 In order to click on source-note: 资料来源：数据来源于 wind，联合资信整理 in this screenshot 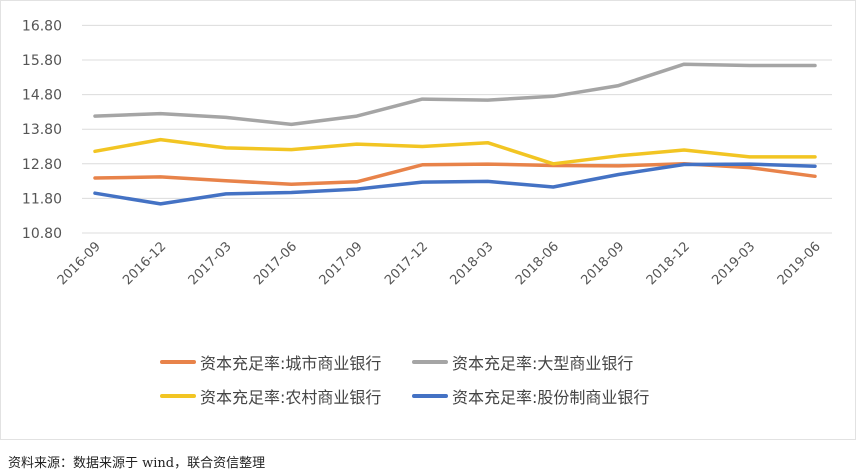, I will do `click(137, 463)`.